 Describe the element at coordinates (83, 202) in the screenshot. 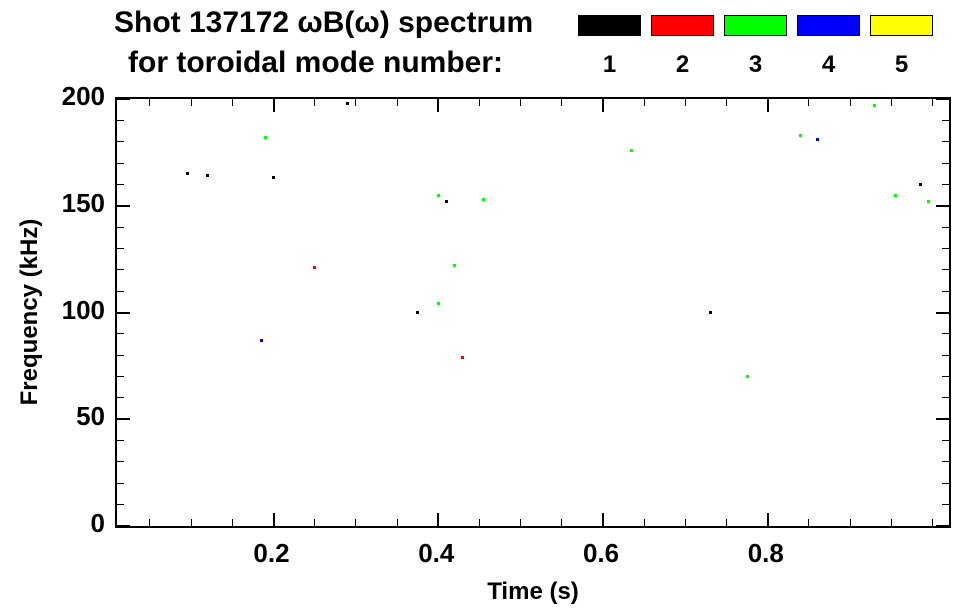

I see `y-tick-label: 150` at that location.